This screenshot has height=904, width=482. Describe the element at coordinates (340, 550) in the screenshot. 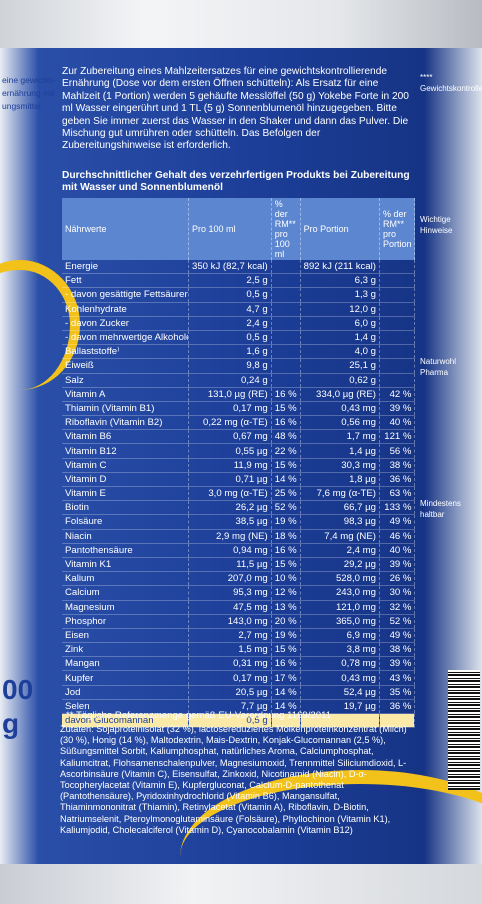

I see `cell-value: 2,4 mg` at that location.